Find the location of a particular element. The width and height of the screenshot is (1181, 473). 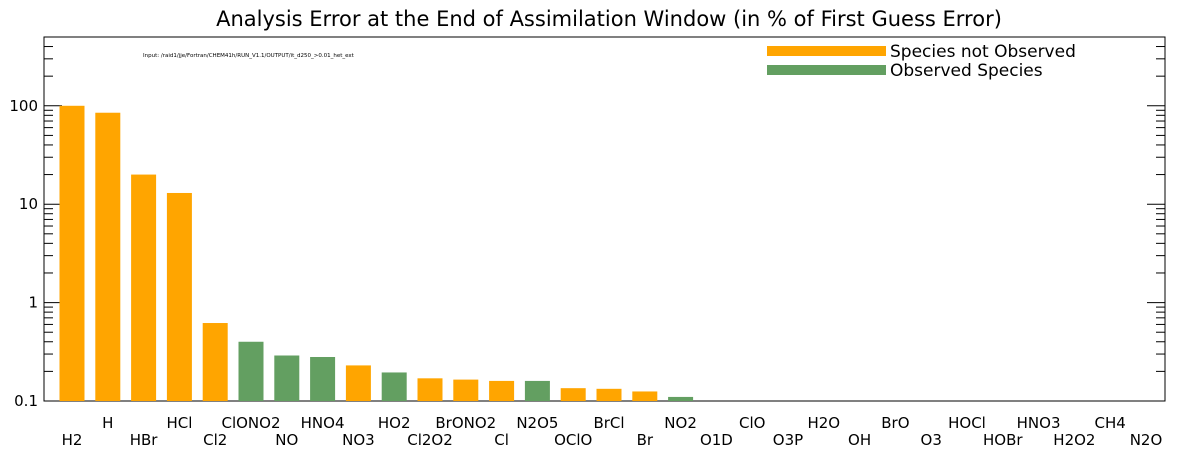

bar-brono2 is located at coordinates (466, 390).